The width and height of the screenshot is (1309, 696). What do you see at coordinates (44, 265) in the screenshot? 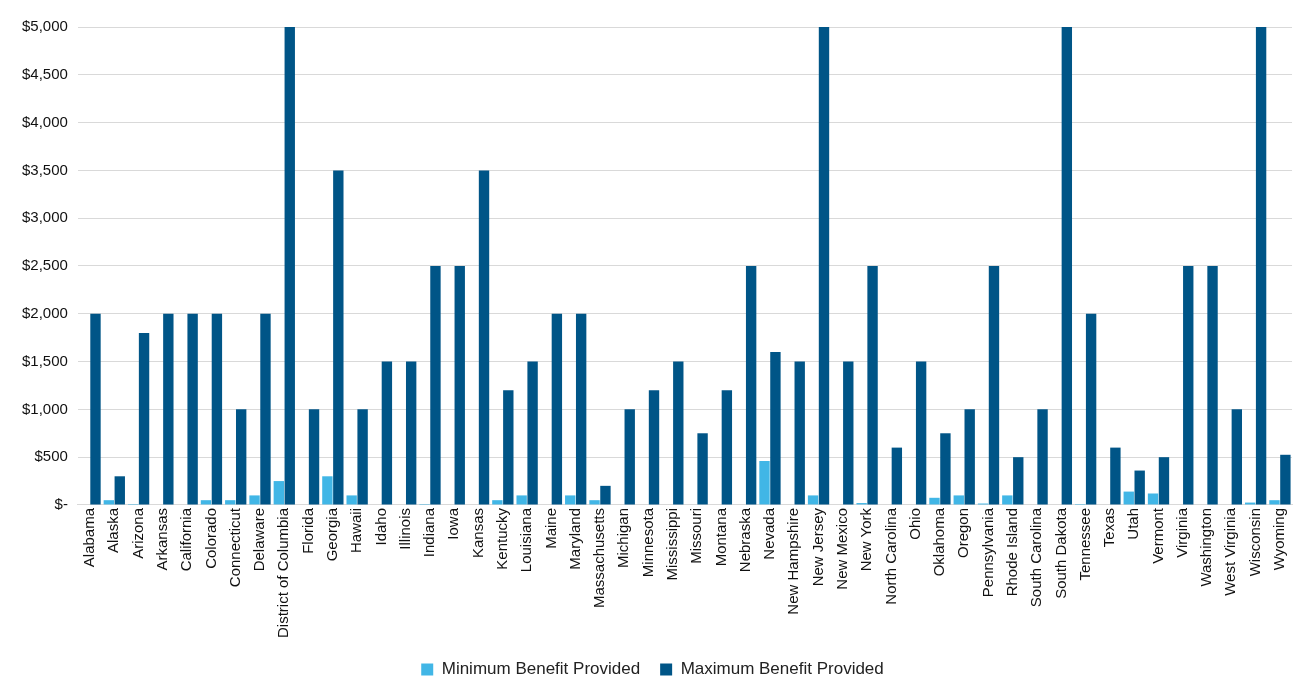
I see `y-tick-label: $2,500` at bounding box center [44, 265].